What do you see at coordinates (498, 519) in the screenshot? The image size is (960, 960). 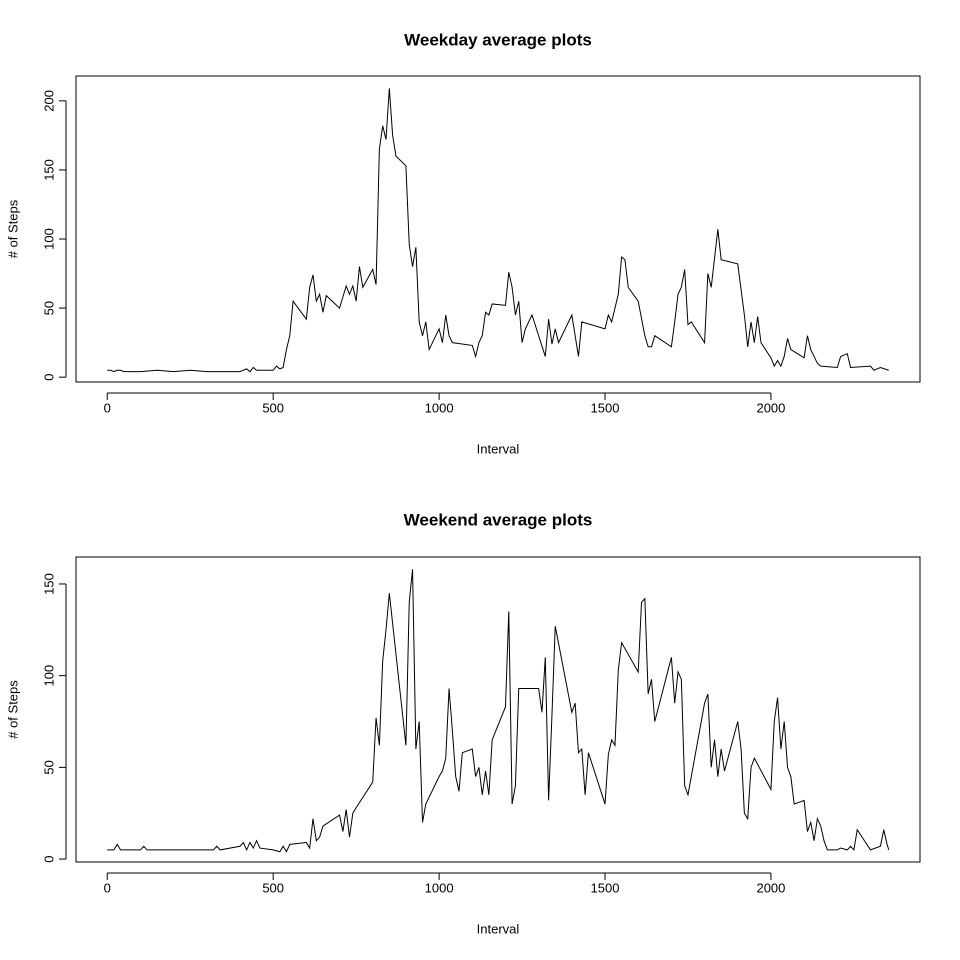 I see `chart-title: Weekend average plots` at bounding box center [498, 519].